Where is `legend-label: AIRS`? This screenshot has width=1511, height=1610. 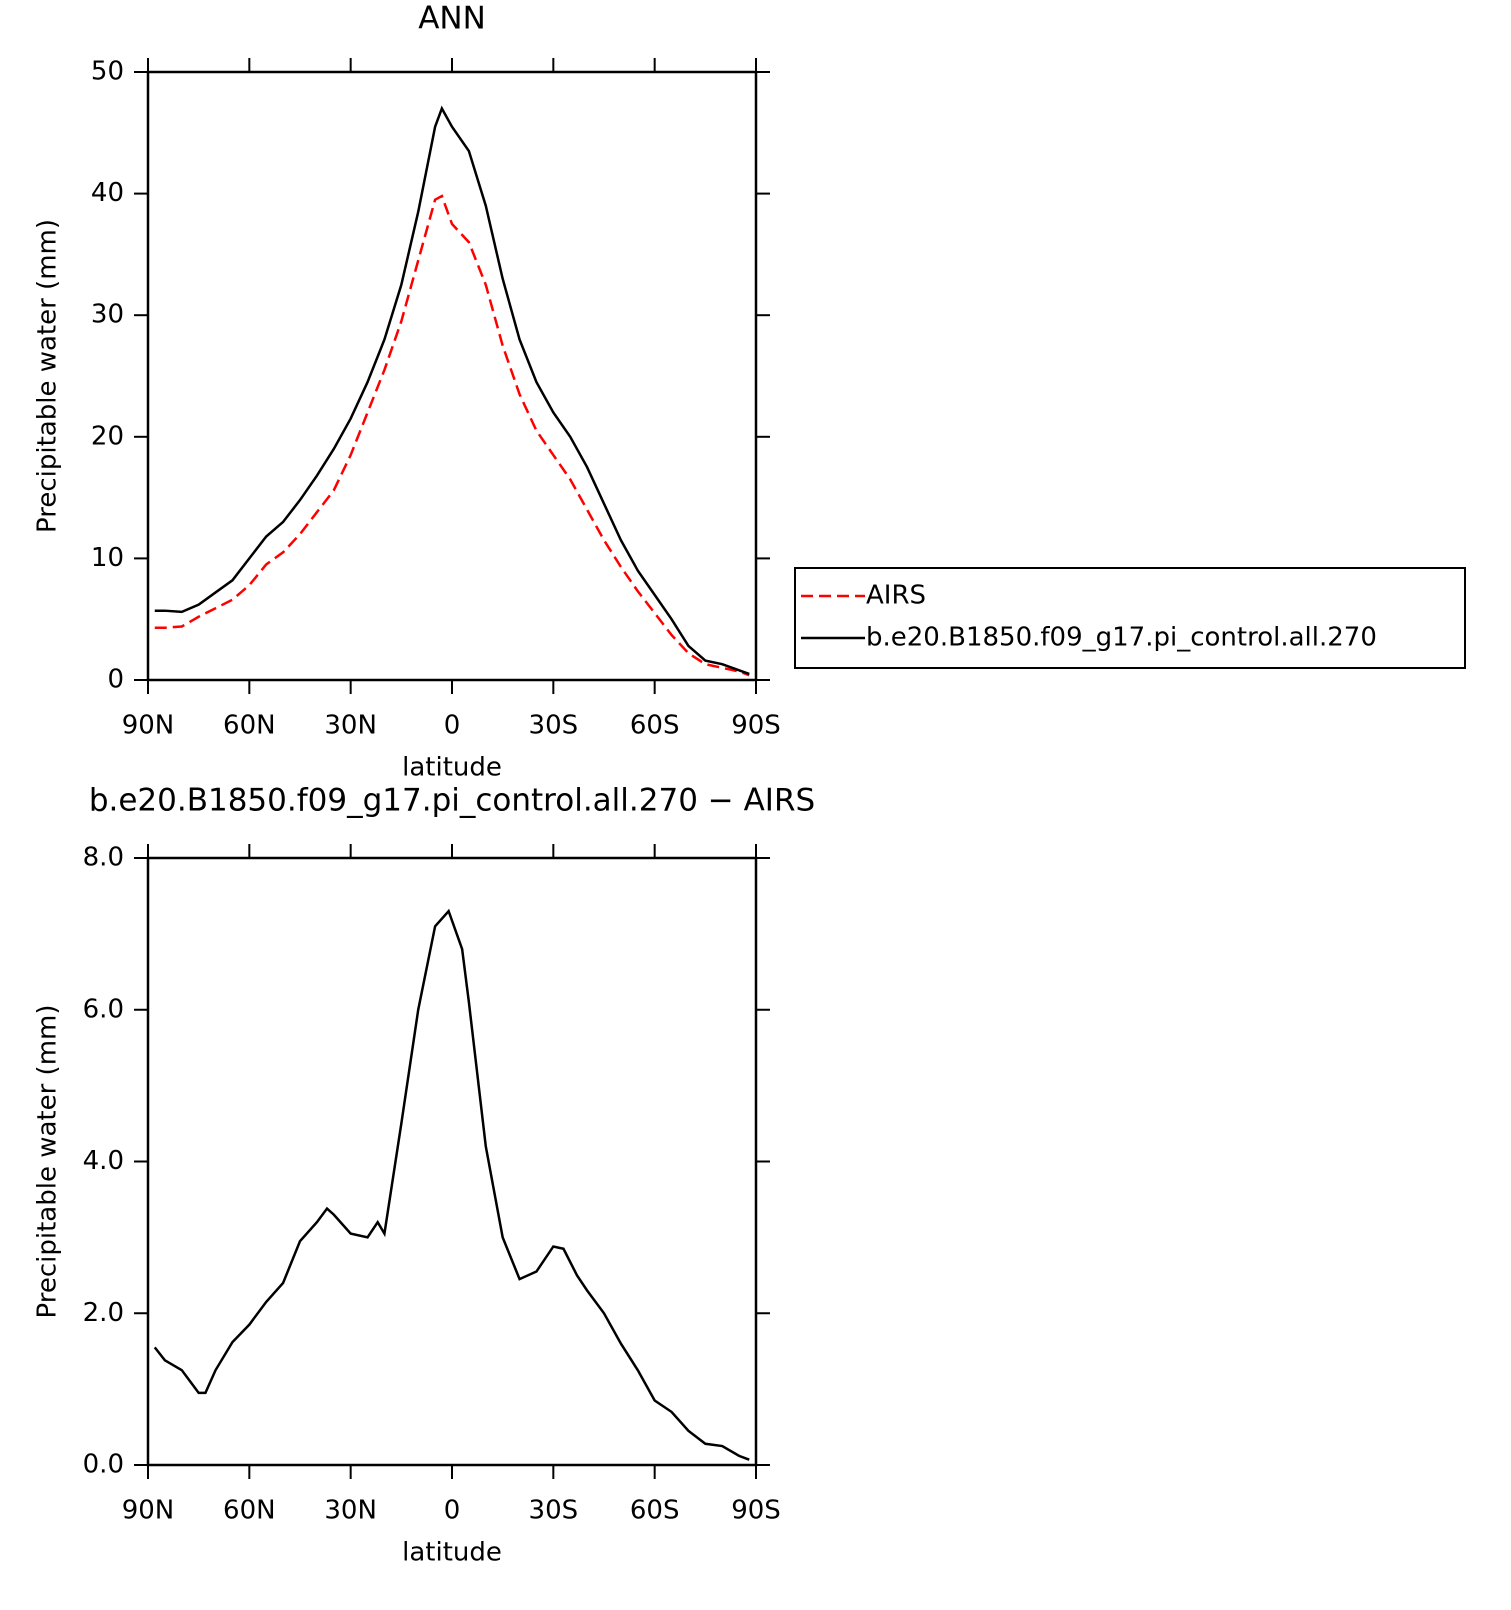
legend-label: AIRS is located at coordinates (896, 596).